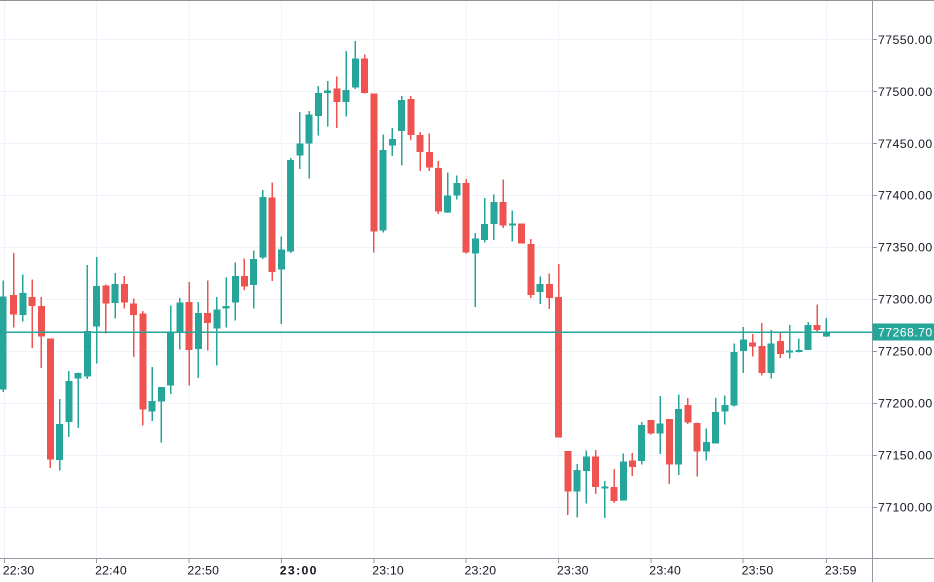 This screenshot has width=934, height=582. Describe the element at coordinates (905, 196) in the screenshot. I see `svg-text: 77400.00` at that location.